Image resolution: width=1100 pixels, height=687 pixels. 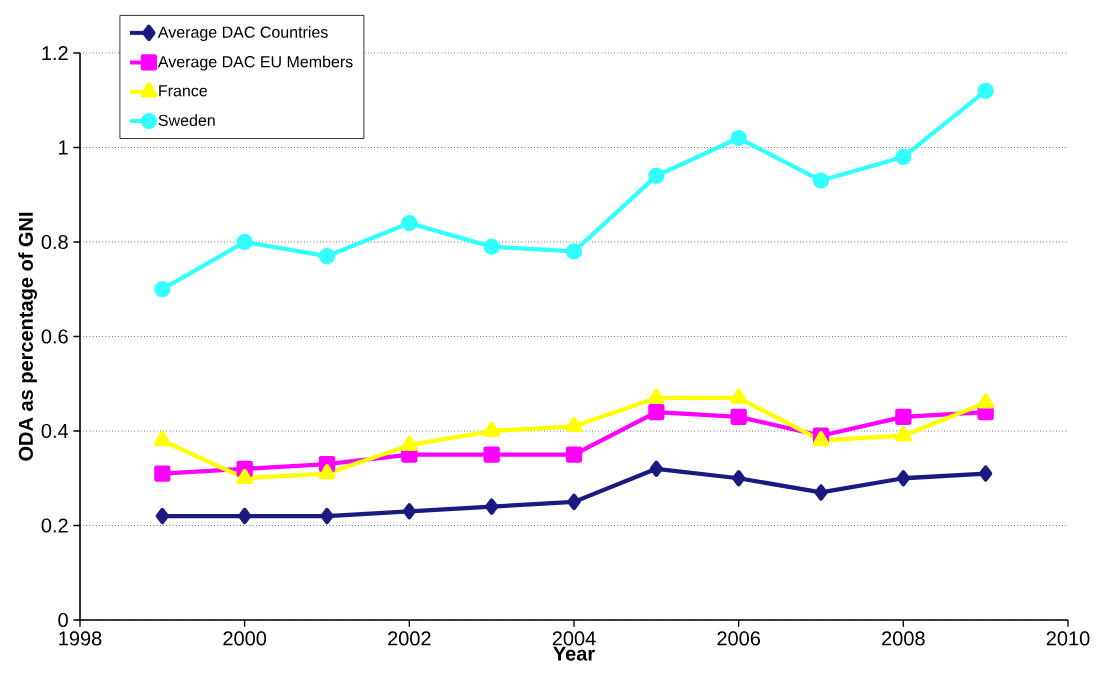 I want to click on legend-label: France, so click(x=183, y=91).